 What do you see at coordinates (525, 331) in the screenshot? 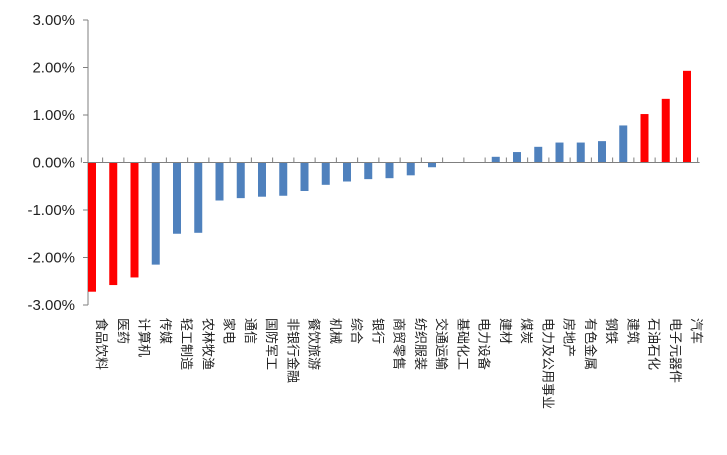
I see `x-tick-label: 煤炭` at bounding box center [525, 331].